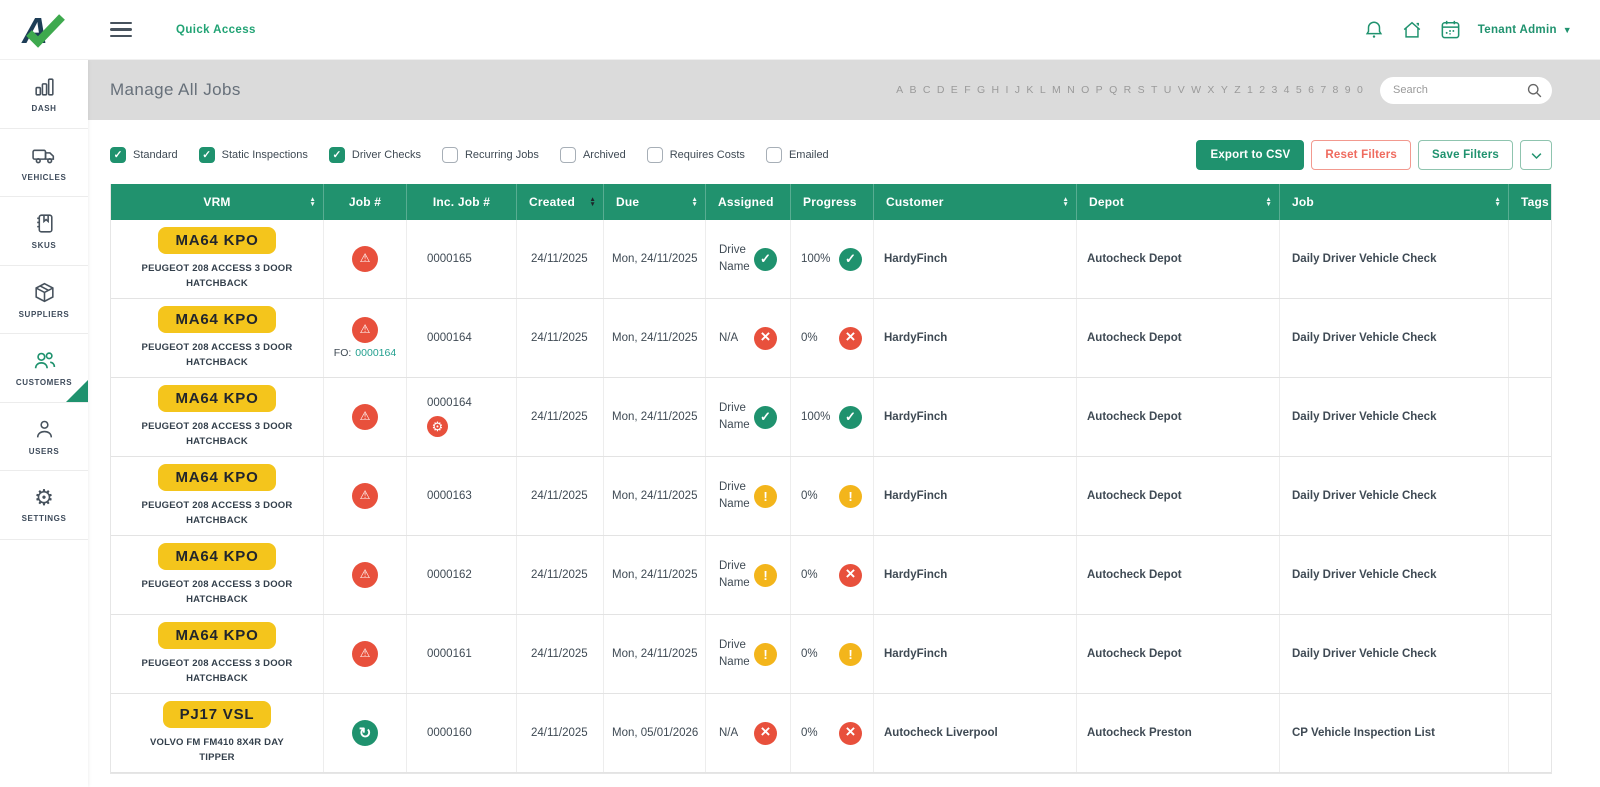 The image size is (1600, 787). I want to click on alphabet-char: X, so click(1211, 90).